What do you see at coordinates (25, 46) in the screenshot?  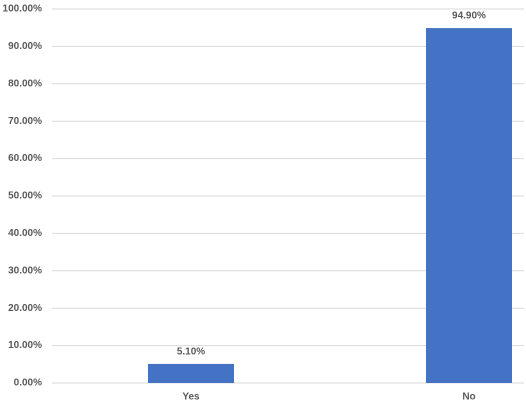 I see `y-tick-label: 90.00%` at bounding box center [25, 46].